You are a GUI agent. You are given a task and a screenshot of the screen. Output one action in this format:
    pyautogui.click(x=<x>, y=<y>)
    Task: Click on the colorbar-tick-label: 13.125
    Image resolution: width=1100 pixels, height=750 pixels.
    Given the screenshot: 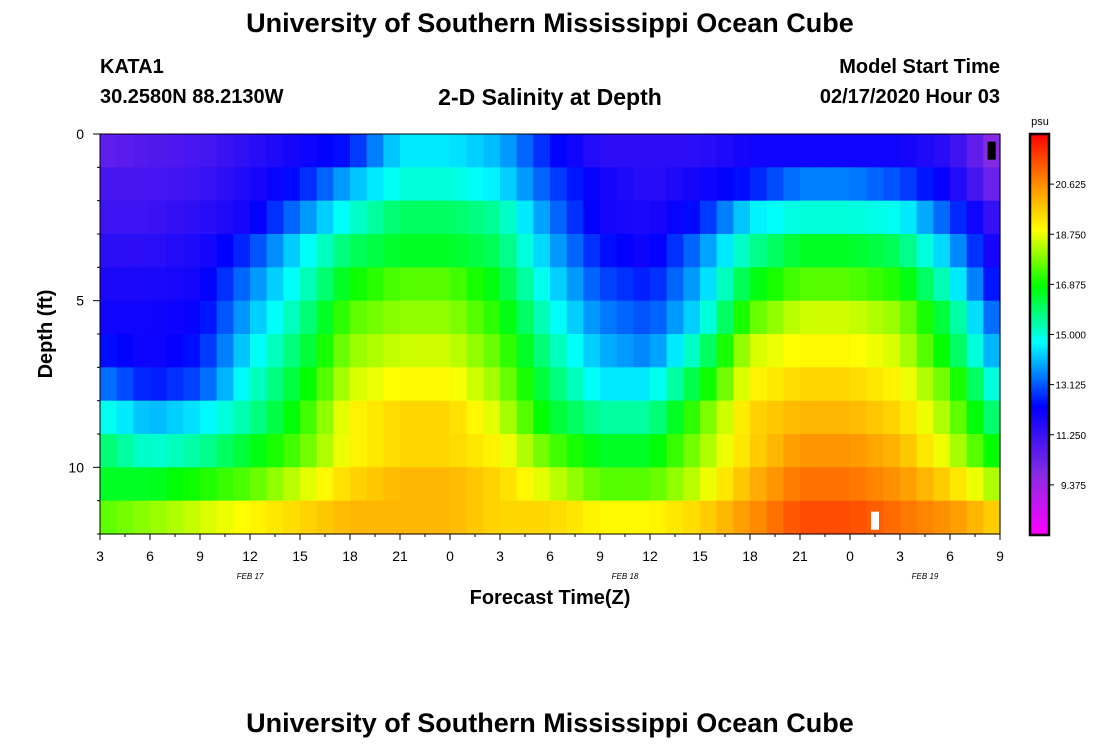 What is the action you would take?
    pyautogui.click(x=1070, y=386)
    